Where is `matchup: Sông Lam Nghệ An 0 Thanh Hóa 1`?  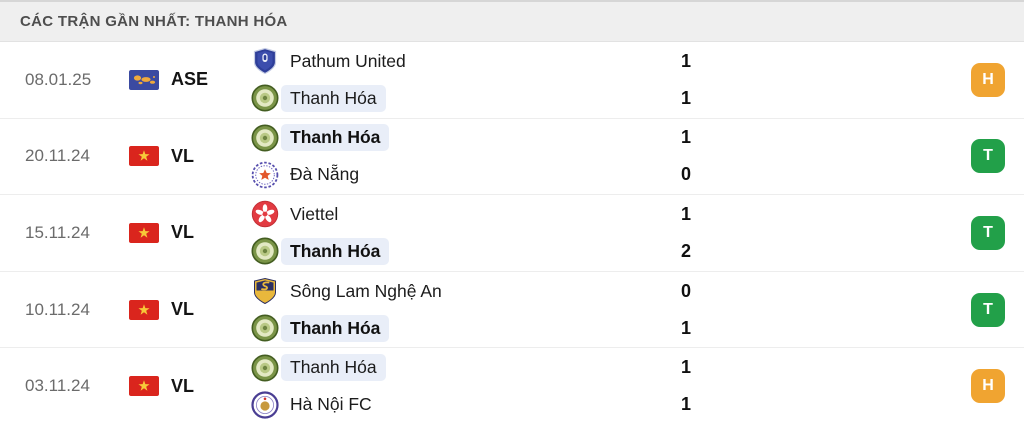
matchup: Sông Lam Nghệ An 0 Thanh Hóa 1 is located at coordinates (471, 310).